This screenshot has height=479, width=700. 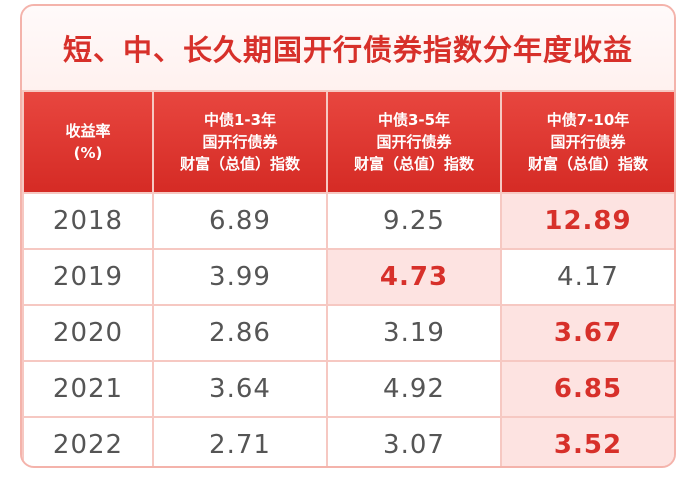 I want to click on table-row: 2019 3.99 4.73 4.17, so click(x=349, y=277).